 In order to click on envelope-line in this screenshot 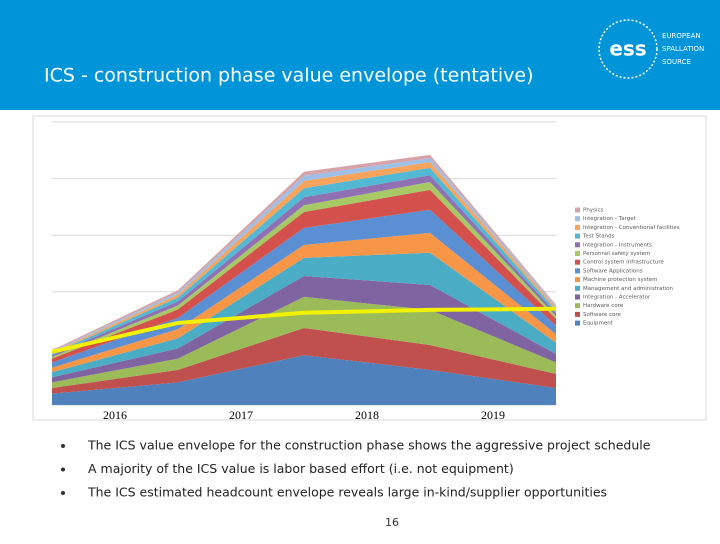, I will do `click(304, 330)`.